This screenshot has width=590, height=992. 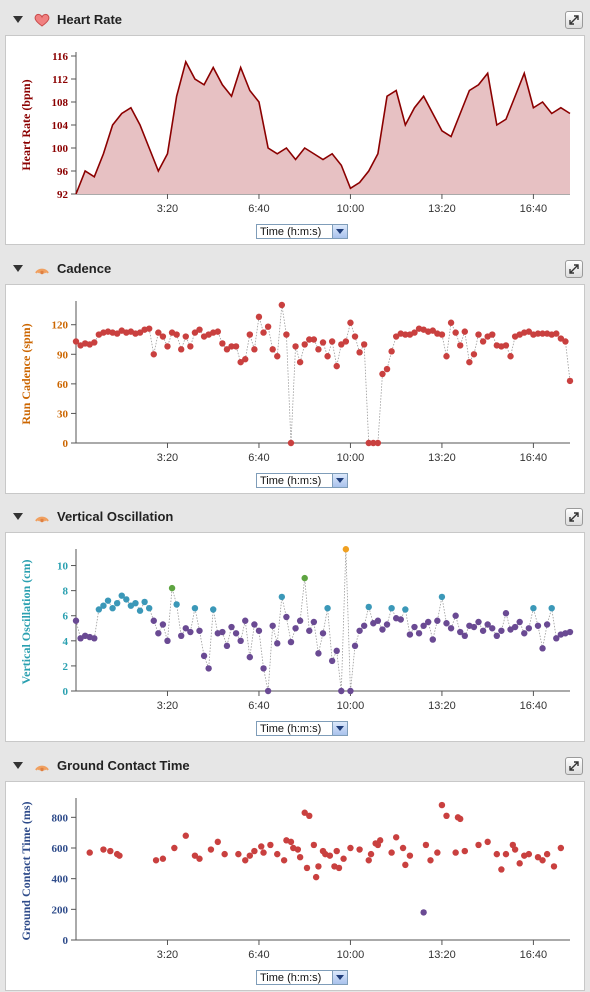 What do you see at coordinates (66, 444) in the screenshot?
I see `y-tick-label: 0` at bounding box center [66, 444].